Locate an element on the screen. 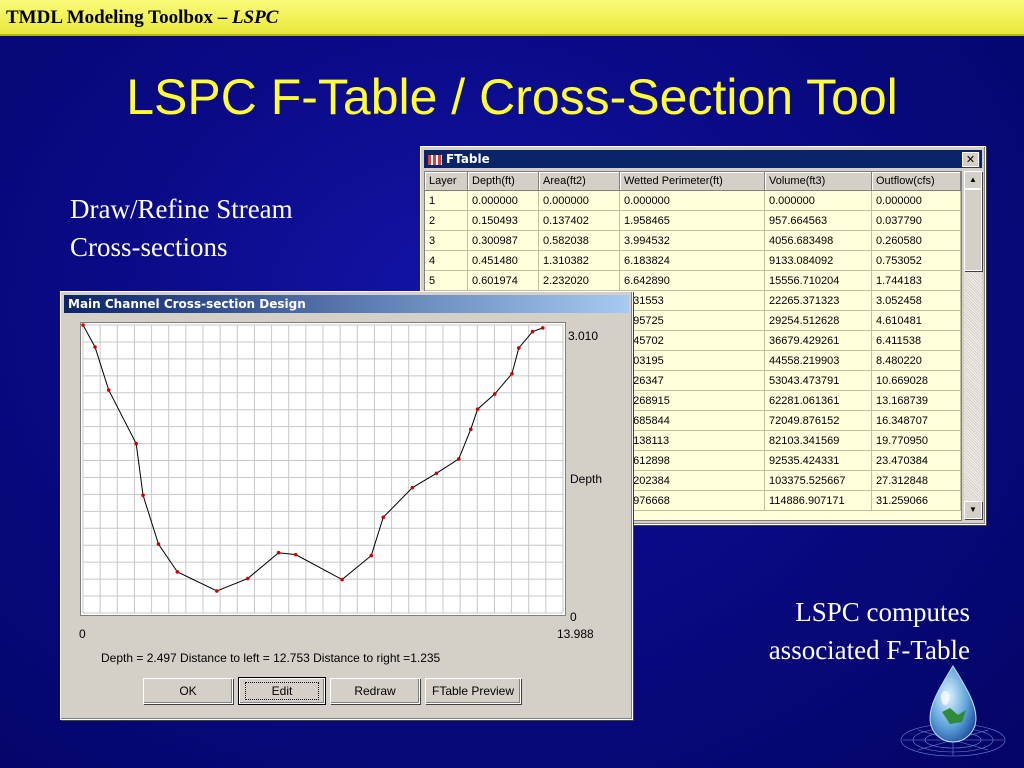  table-cell: 19.770950 is located at coordinates (916, 440).